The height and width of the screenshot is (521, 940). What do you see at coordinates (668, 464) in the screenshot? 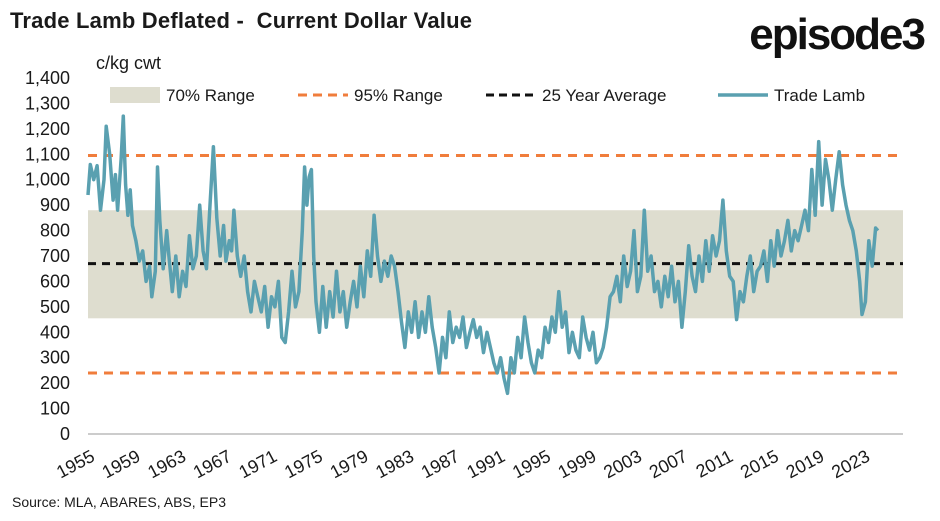
I see `x-tick-label: 2007` at bounding box center [668, 464].